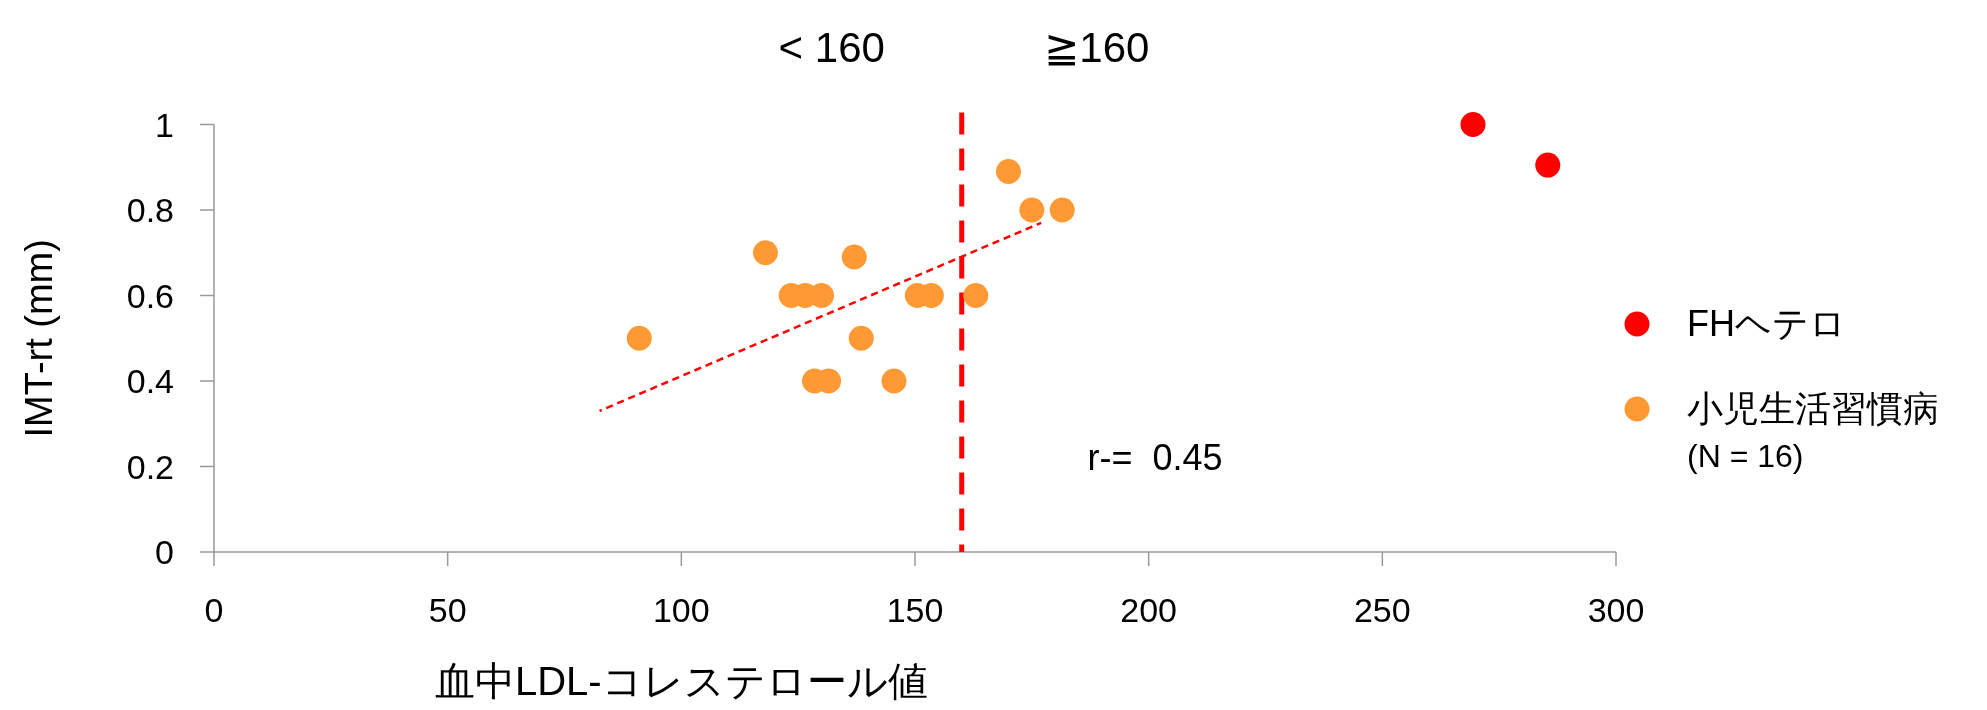 This screenshot has height=710, width=1987. I want to click on x-tick-label: 0, so click(214, 610).